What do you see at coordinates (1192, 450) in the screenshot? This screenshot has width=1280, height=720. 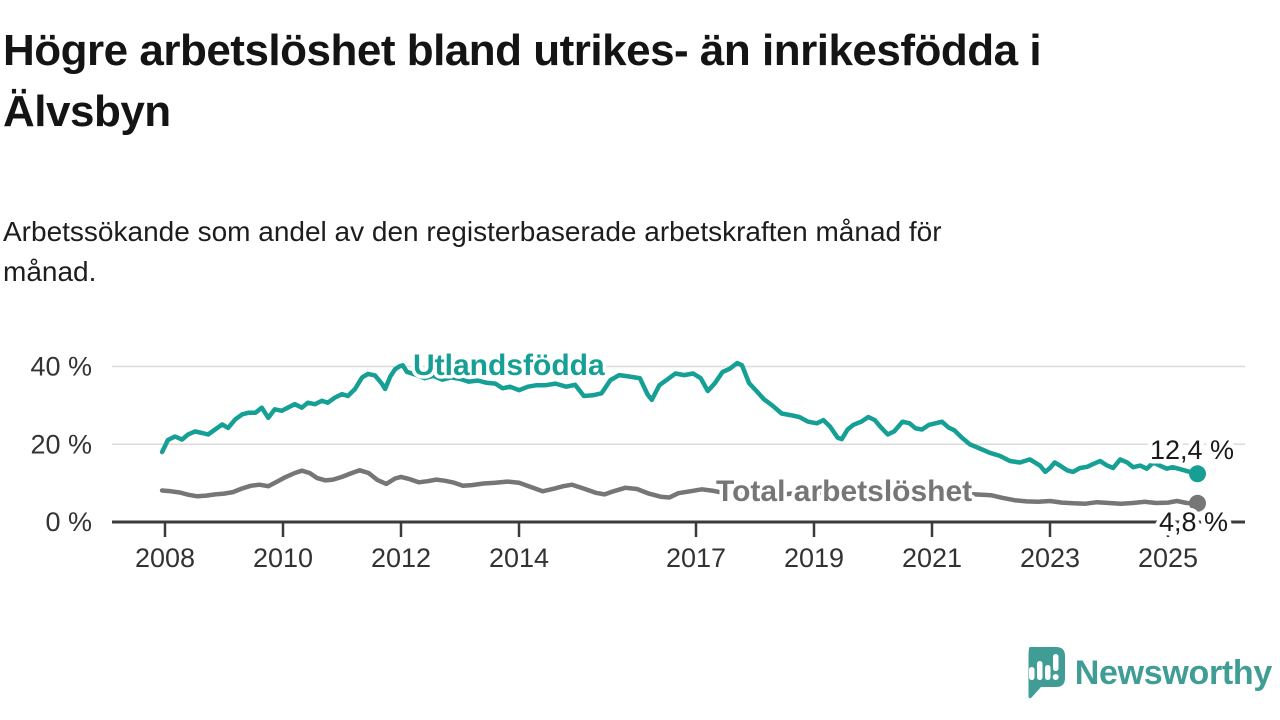 I see `series-end-value-utlandsfodda: 12,4 %` at bounding box center [1192, 450].